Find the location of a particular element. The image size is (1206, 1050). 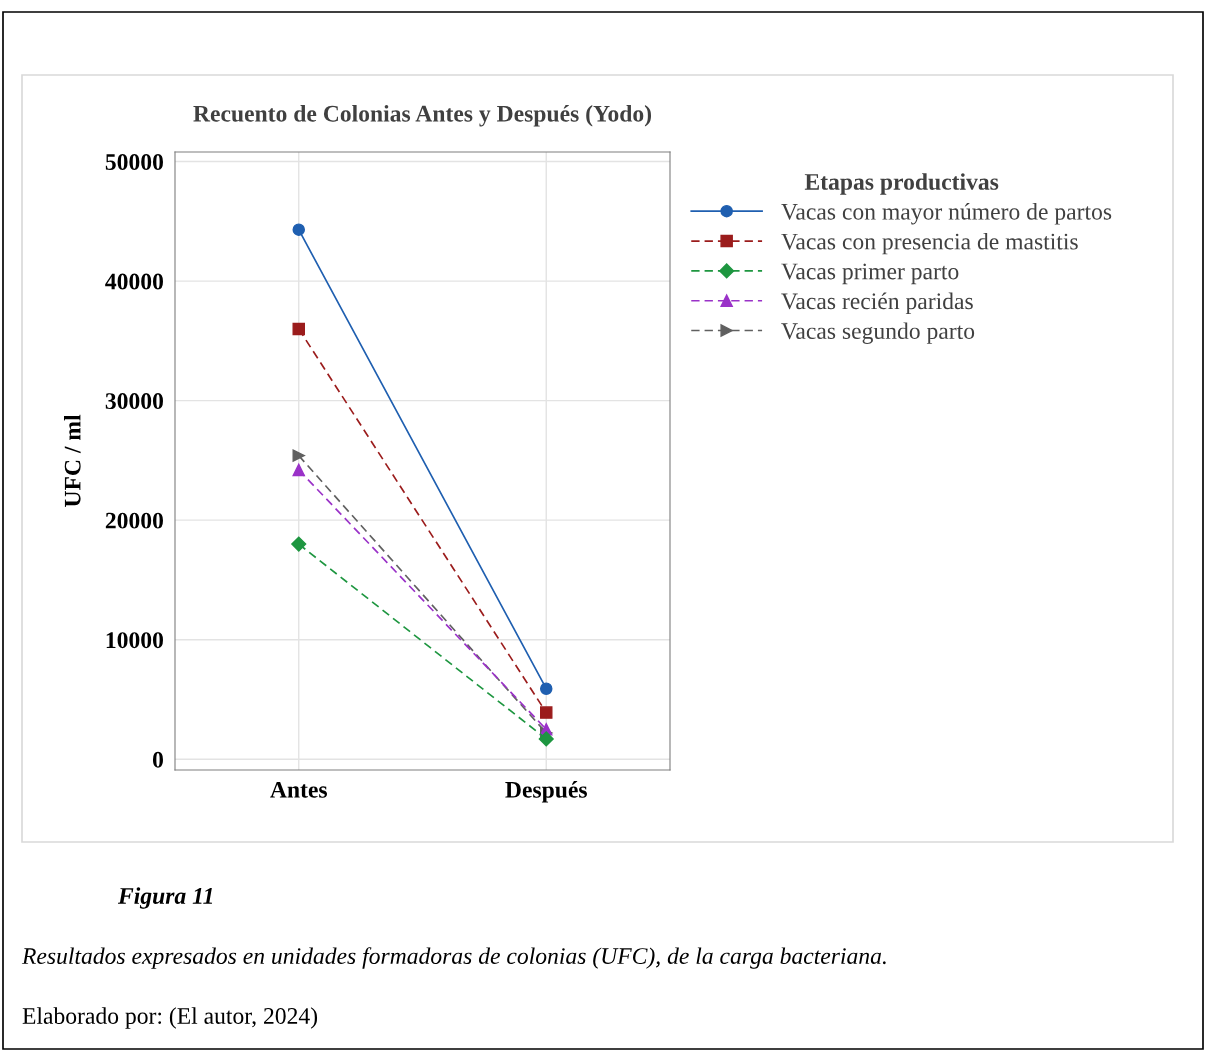

text: Resultados expresados en unidades formadoras de colonias (UFC), de la carga bacteriana. is located at coordinates (453, 958).